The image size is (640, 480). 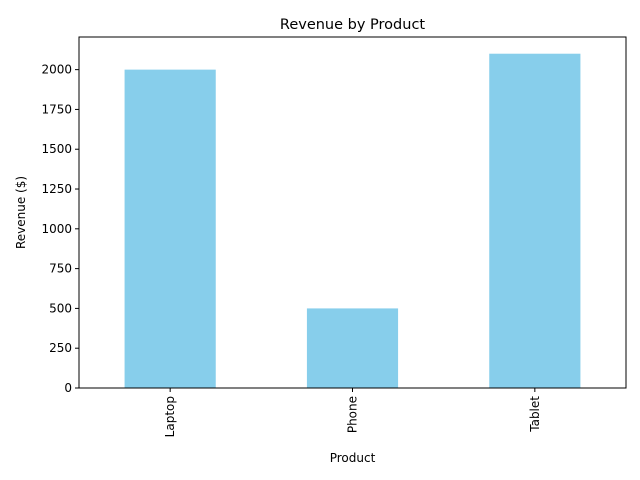 I want to click on chart-title: Revenue by Product, so click(x=353, y=25).